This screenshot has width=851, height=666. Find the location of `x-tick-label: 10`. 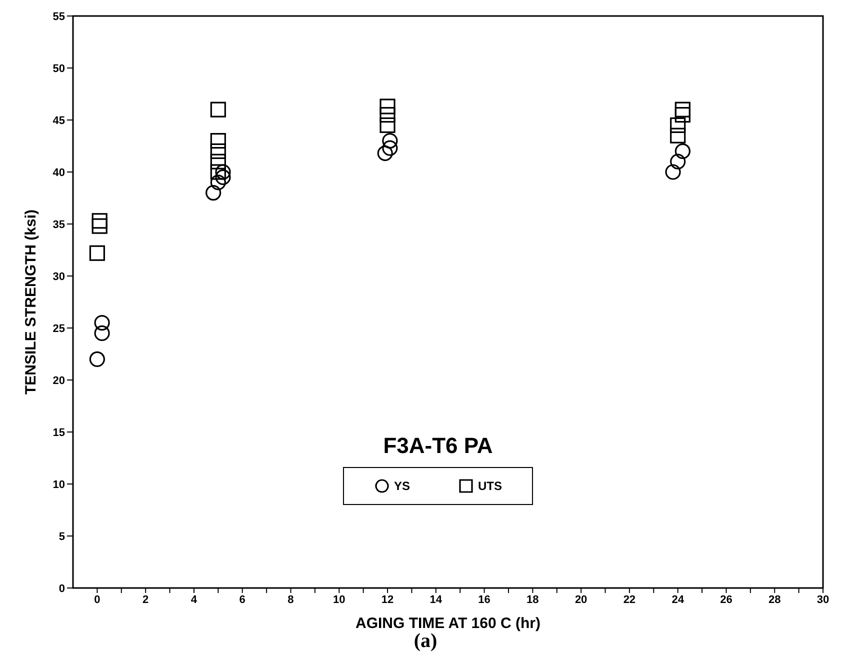

x-tick-label: 10 is located at coordinates (339, 600).